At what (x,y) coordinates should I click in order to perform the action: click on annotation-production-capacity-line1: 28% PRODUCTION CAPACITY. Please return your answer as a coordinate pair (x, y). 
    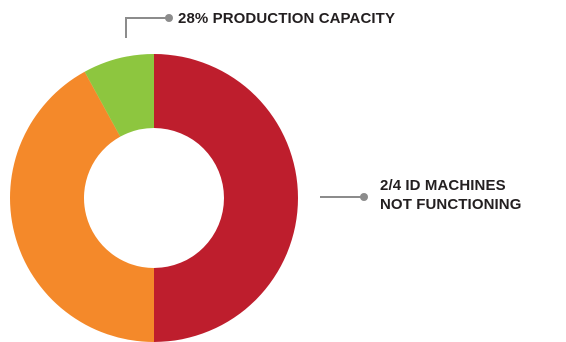
    Looking at the image, I should click on (287, 18).